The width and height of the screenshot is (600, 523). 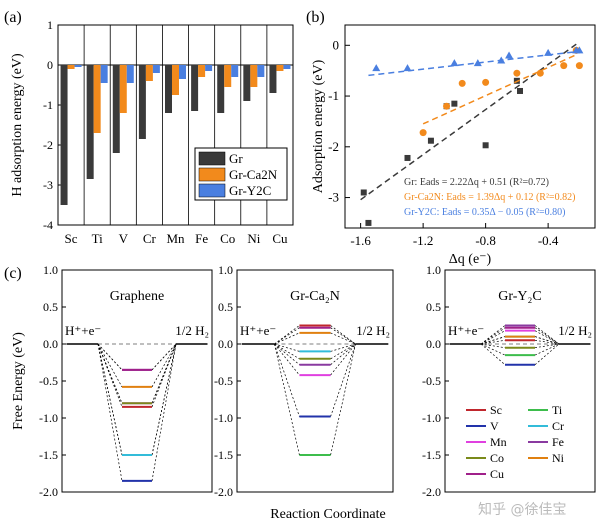 What do you see at coordinates (228, 76) in the screenshot?
I see `bar-gr-ca2n-co` at bounding box center [228, 76].